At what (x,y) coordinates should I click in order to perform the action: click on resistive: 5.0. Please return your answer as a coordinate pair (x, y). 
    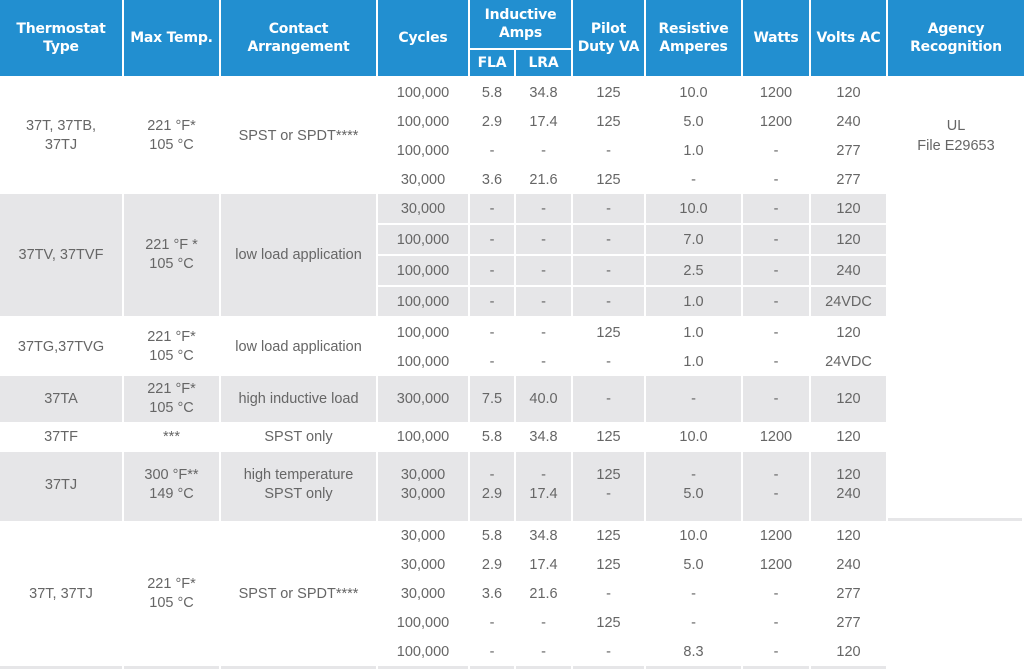
    Looking at the image, I should click on (694, 564).